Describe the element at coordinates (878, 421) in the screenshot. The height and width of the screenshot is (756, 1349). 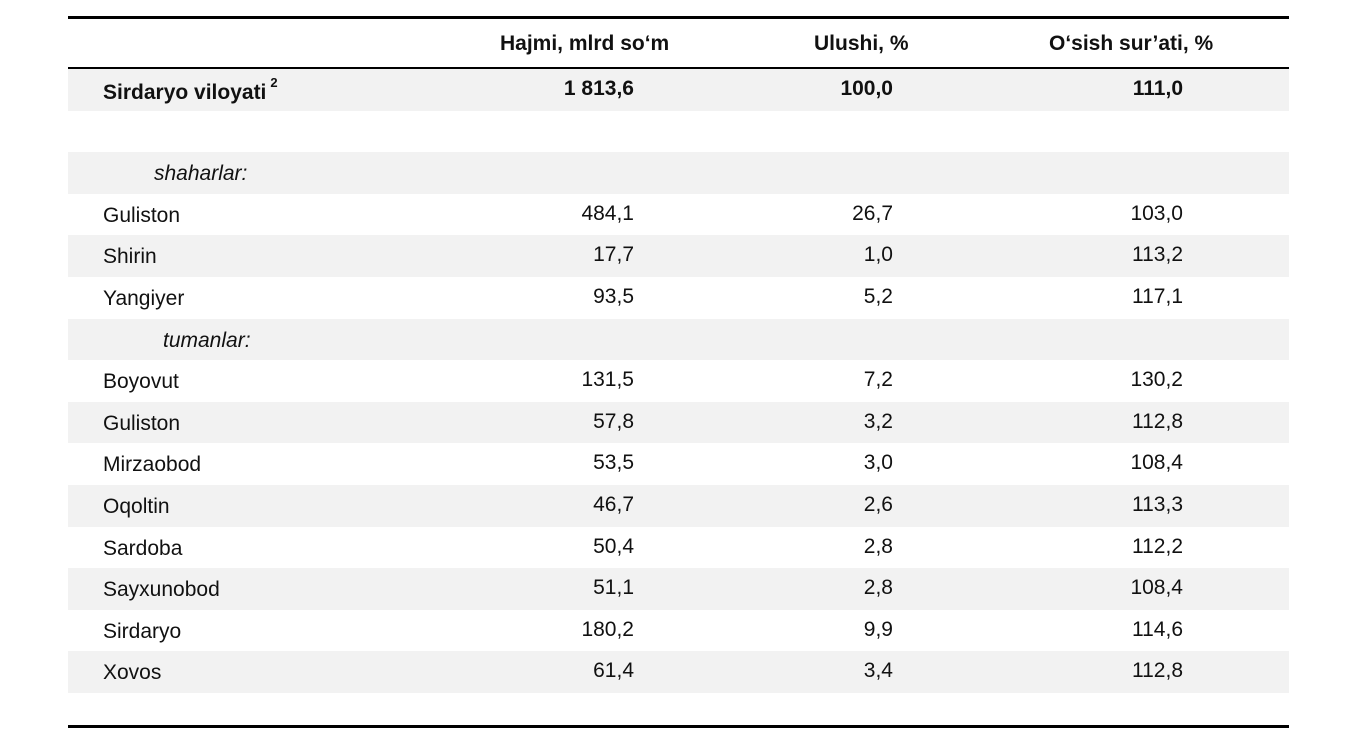
I see `cell-share: 3,2` at that location.